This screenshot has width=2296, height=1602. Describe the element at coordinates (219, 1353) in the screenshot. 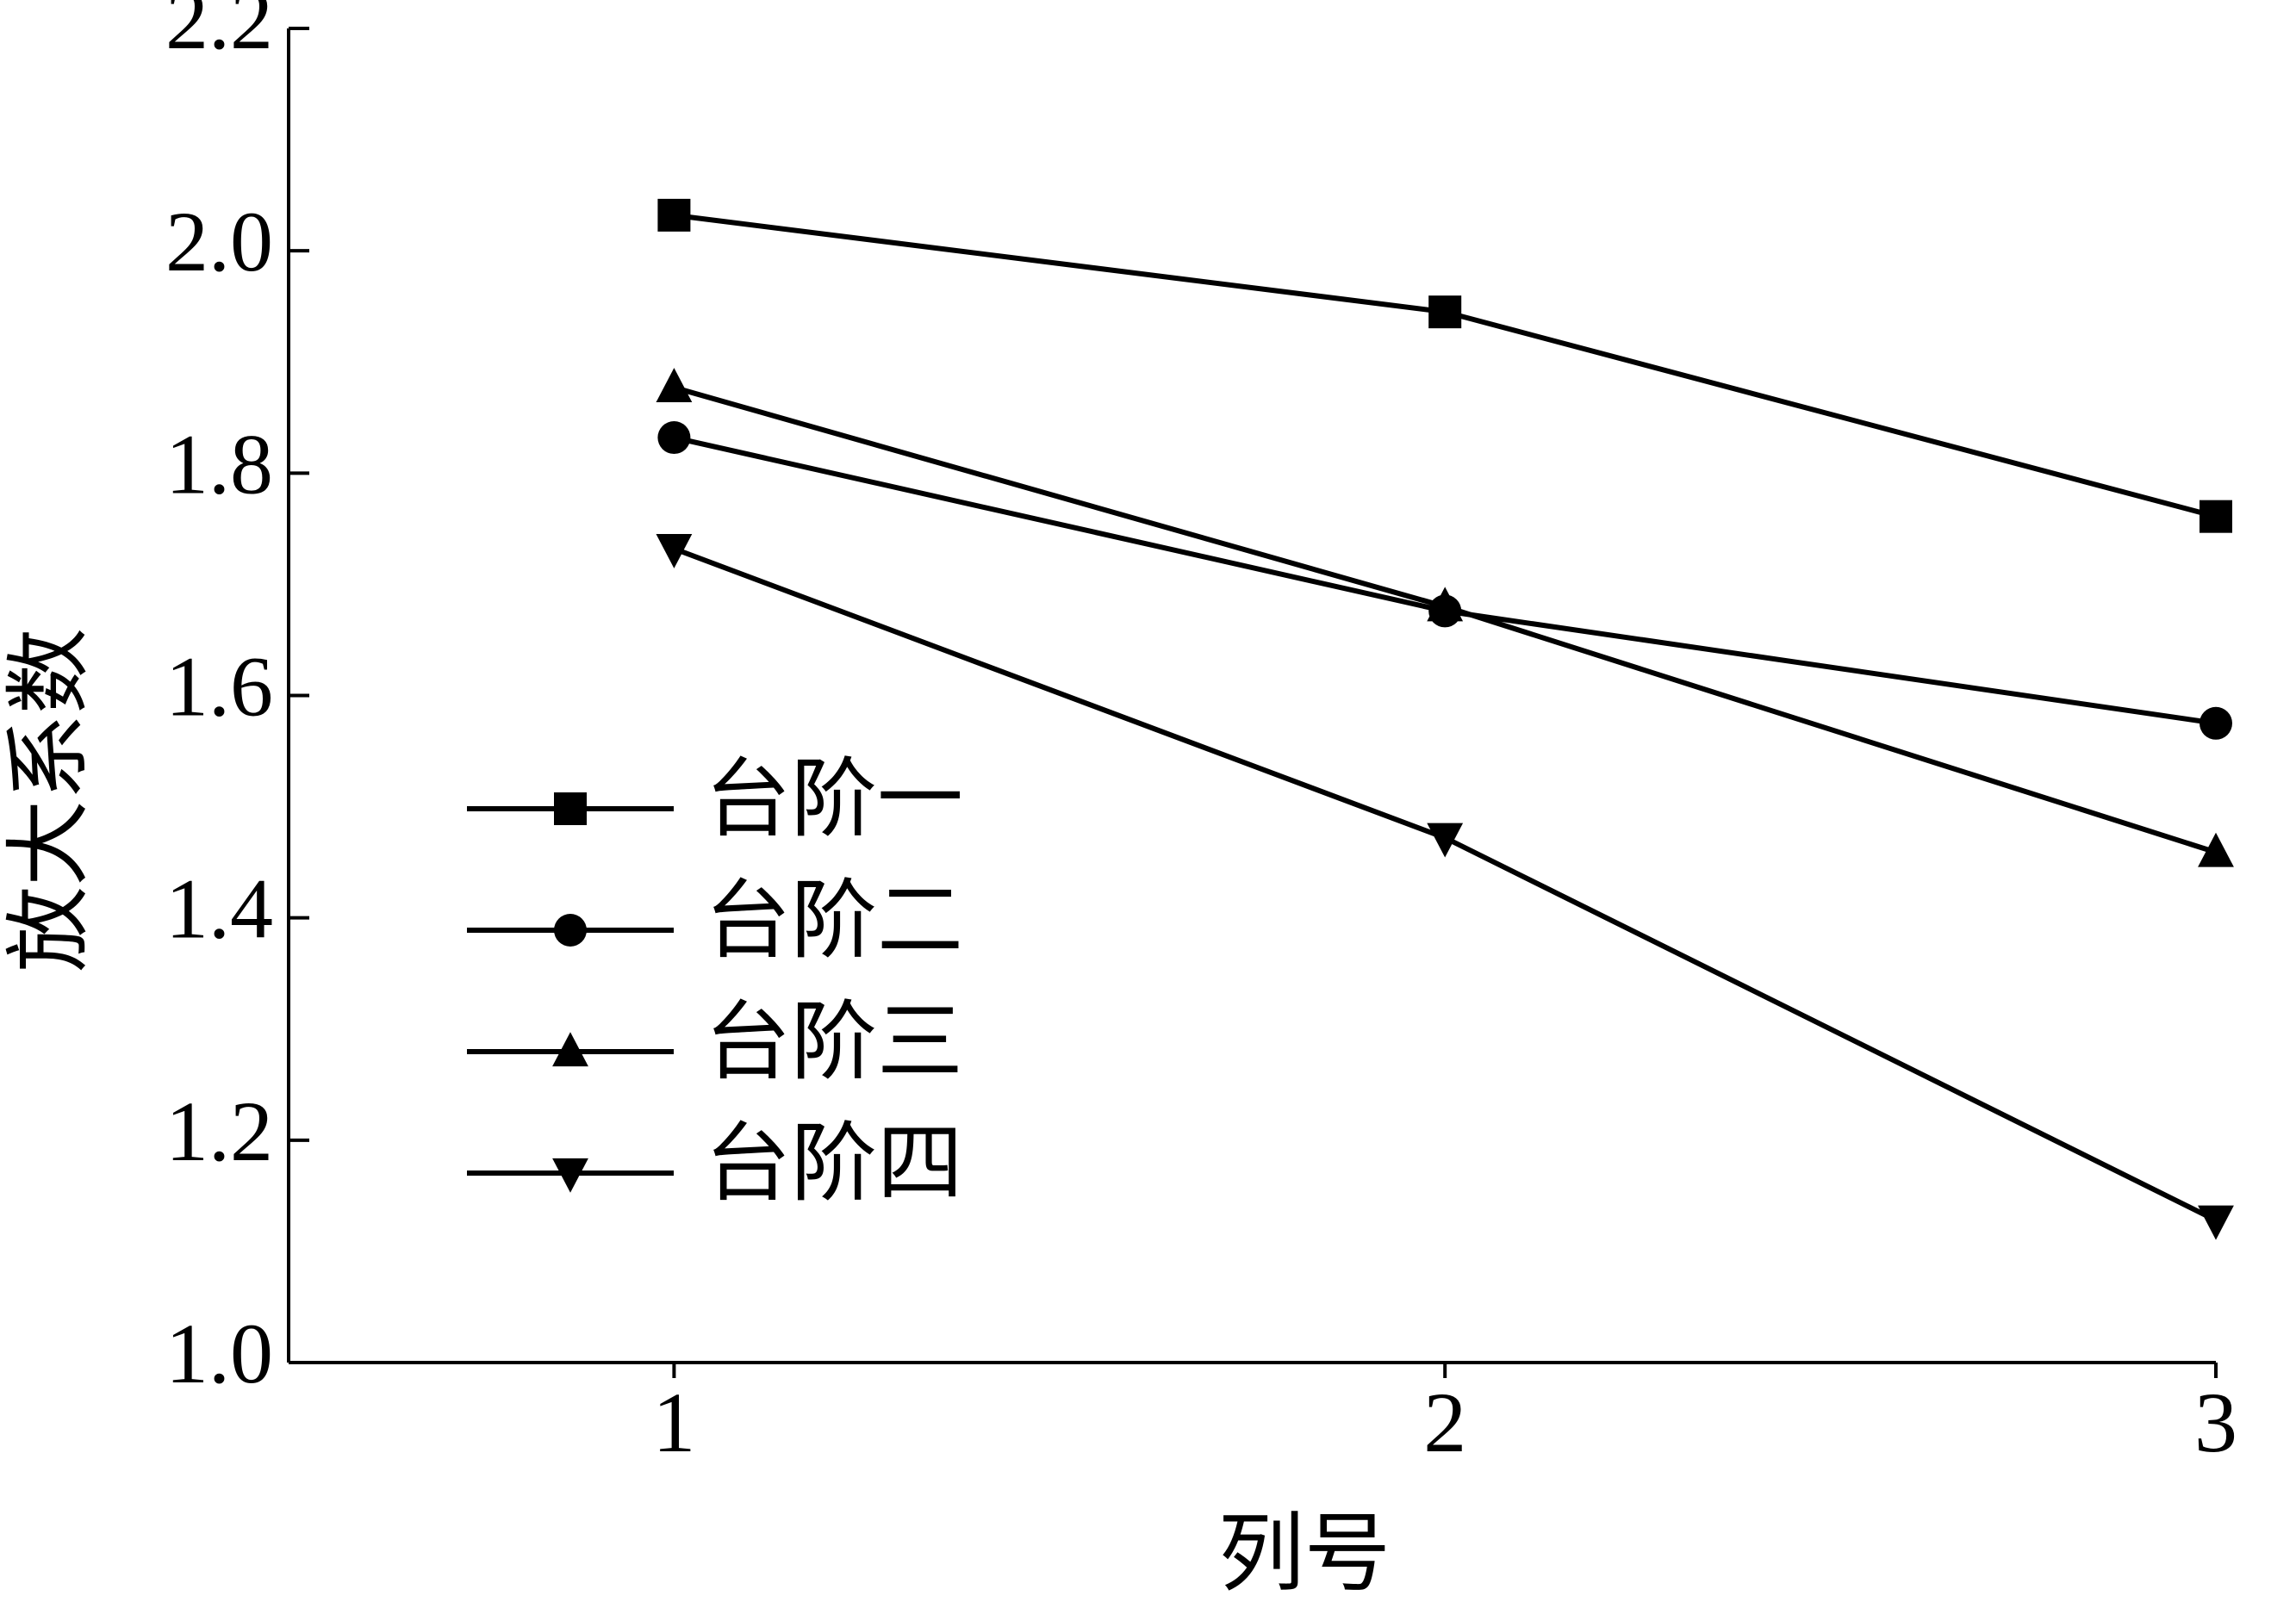

I see `y-tick-label: 1.0` at that location.